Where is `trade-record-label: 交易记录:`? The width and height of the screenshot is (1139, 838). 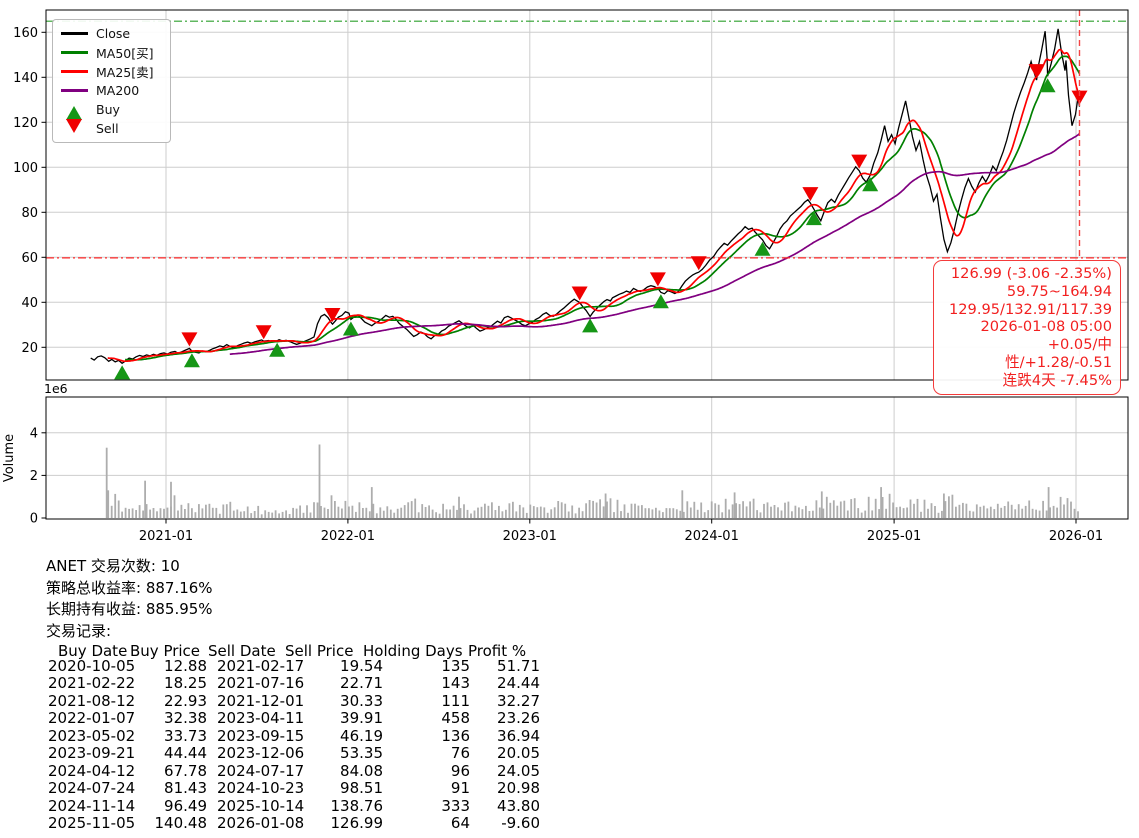 trade-record-label: 交易记录: is located at coordinates (79, 630).